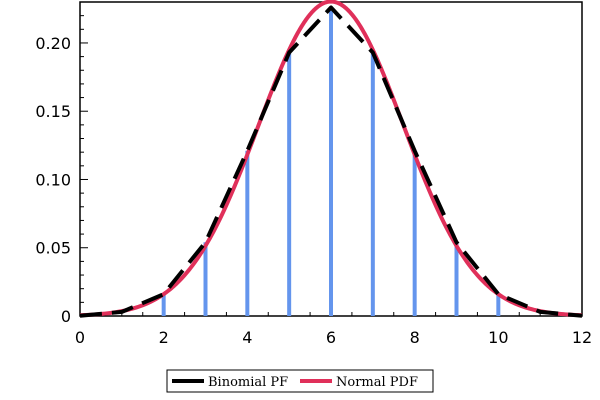 The image size is (600, 400). I want to click on y-tick-label: 0.20, so click(53, 43).